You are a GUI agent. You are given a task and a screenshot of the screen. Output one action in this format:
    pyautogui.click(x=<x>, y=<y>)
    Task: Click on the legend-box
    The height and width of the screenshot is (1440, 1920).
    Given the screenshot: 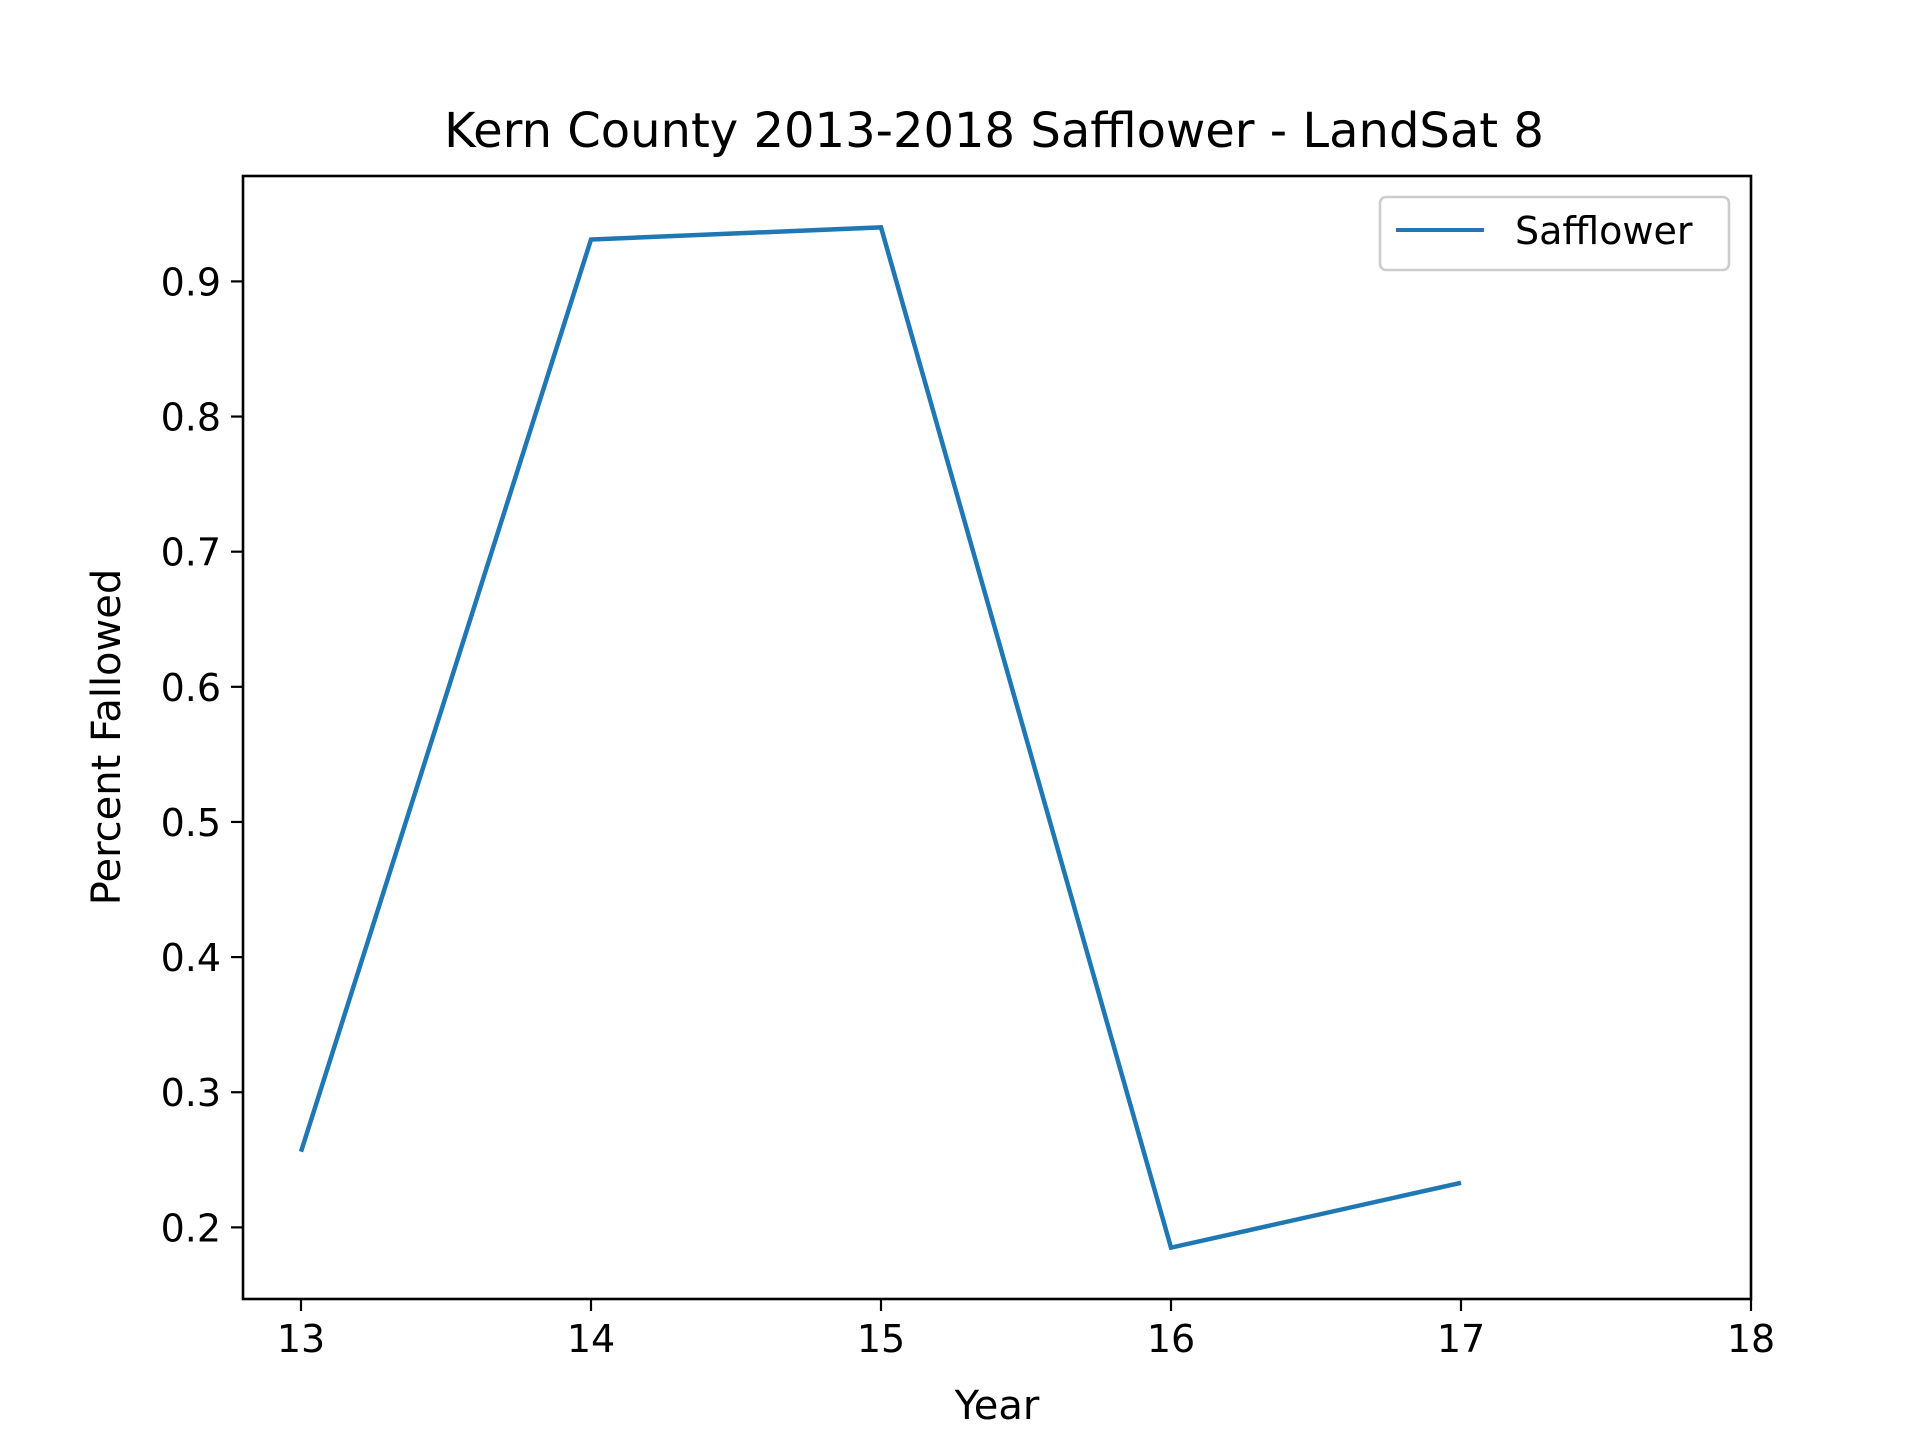 What is the action you would take?
    pyautogui.click(x=1554, y=233)
    